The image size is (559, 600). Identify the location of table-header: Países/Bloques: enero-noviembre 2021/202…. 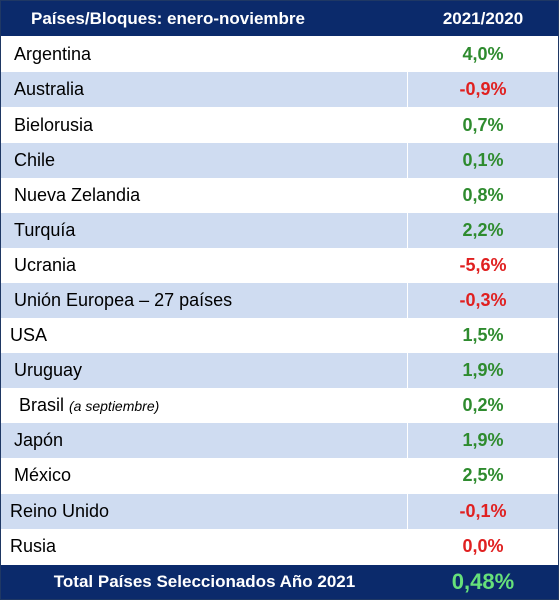
(279, 19).